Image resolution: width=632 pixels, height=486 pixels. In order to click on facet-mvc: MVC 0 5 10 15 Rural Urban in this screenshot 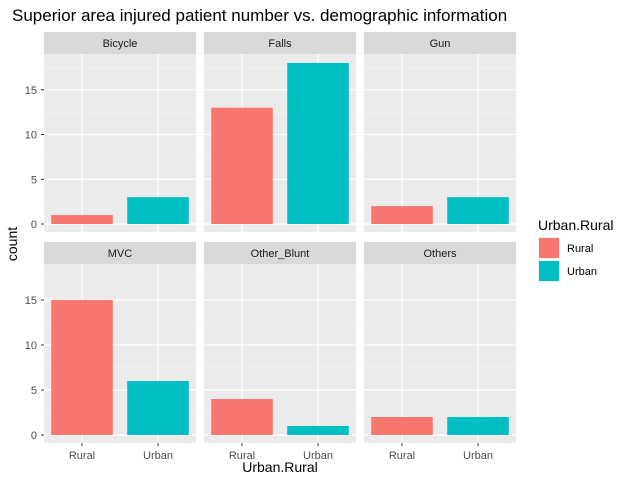, I will do `click(110, 352)`.